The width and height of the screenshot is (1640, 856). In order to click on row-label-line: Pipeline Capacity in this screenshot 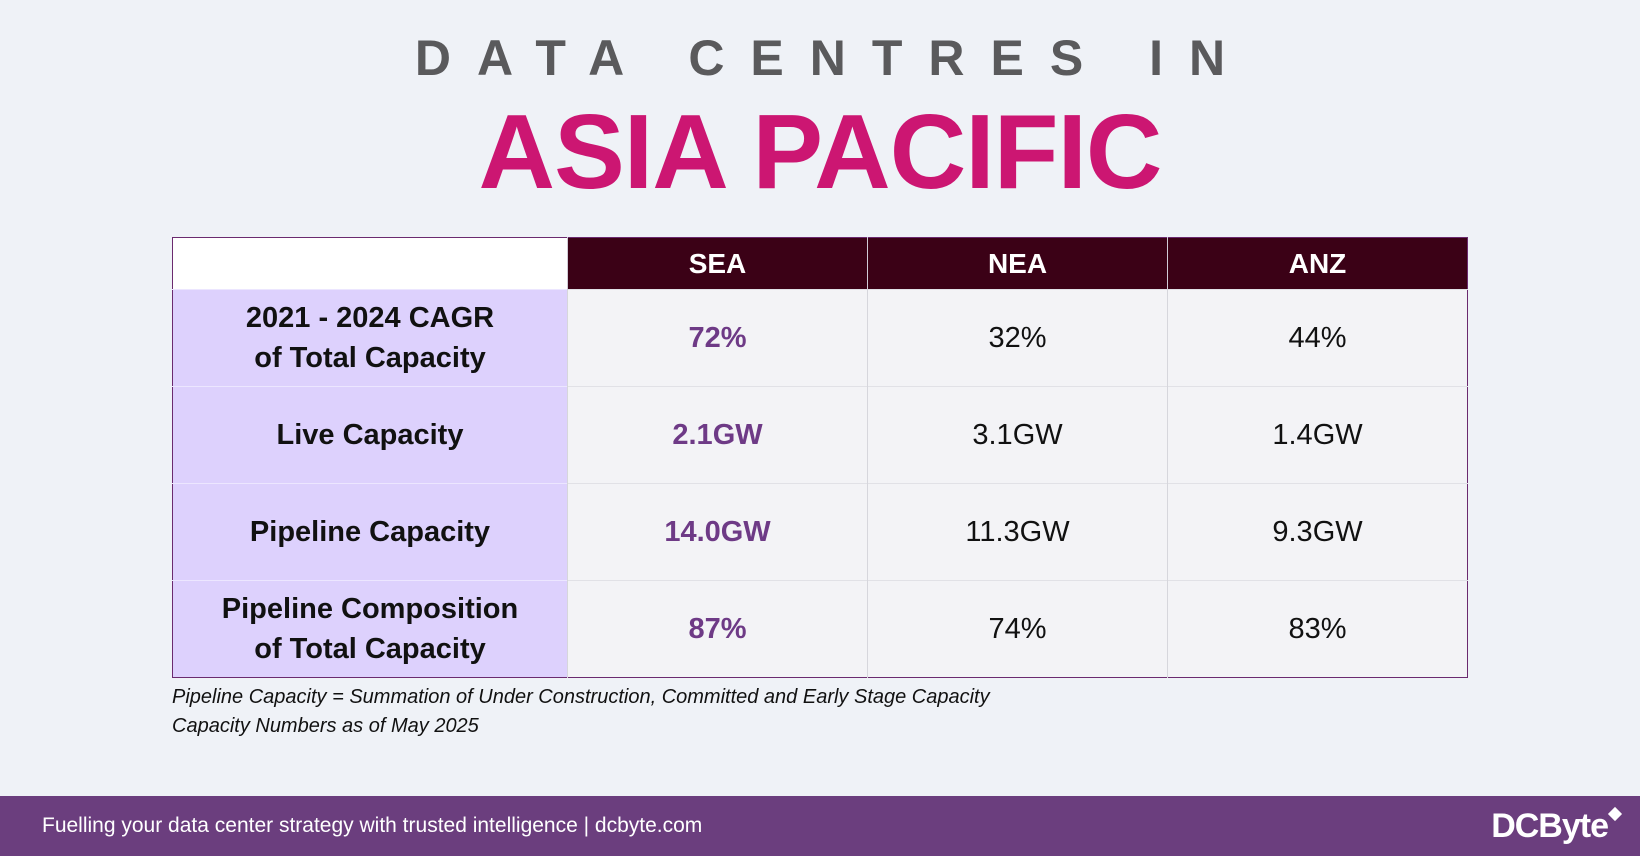, I will do `click(370, 532)`.